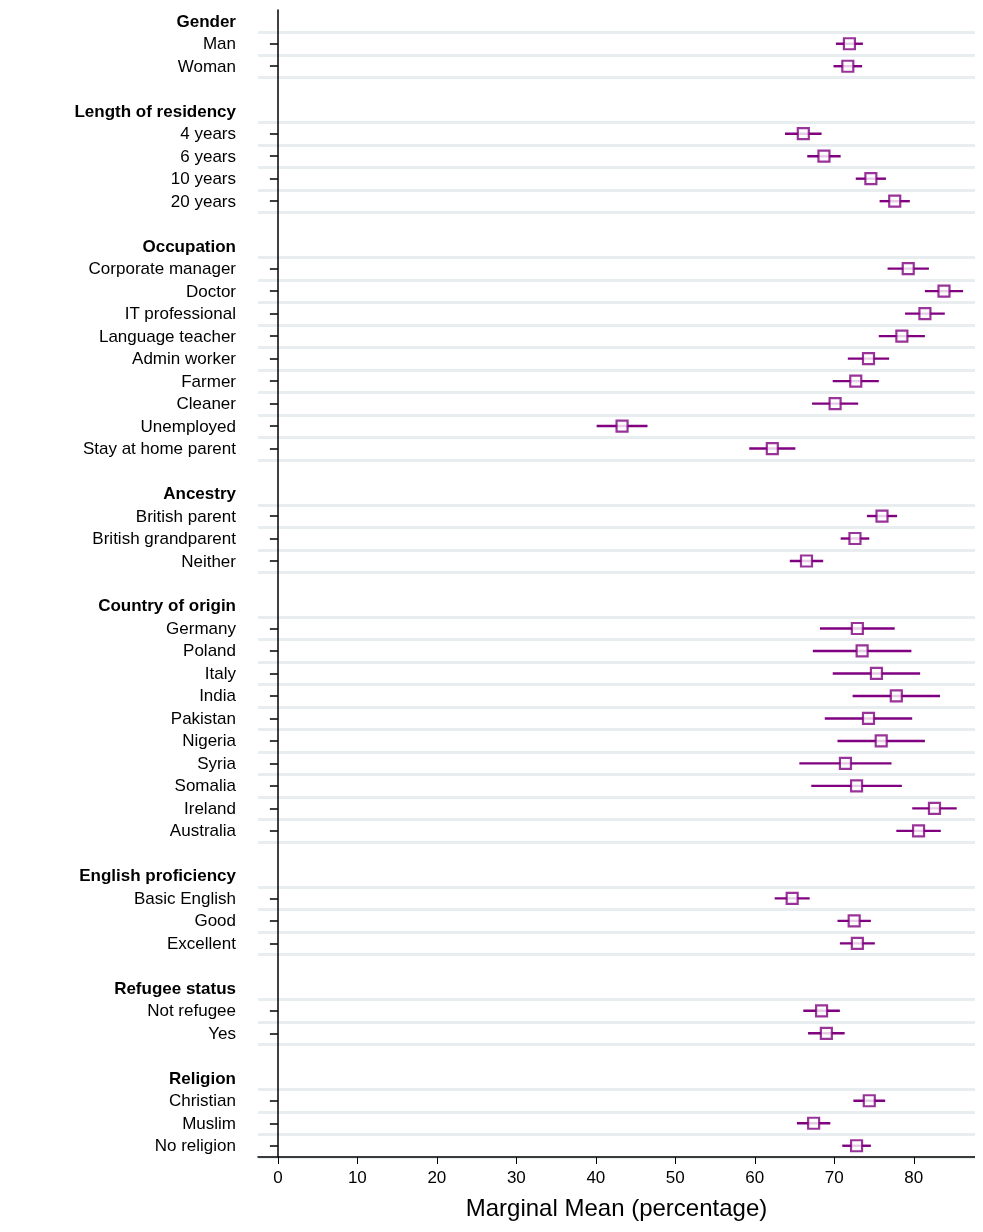 The height and width of the screenshot is (1232, 983). Describe the element at coordinates (219, 44) in the screenshot. I see `y-tick-label: Man` at that location.